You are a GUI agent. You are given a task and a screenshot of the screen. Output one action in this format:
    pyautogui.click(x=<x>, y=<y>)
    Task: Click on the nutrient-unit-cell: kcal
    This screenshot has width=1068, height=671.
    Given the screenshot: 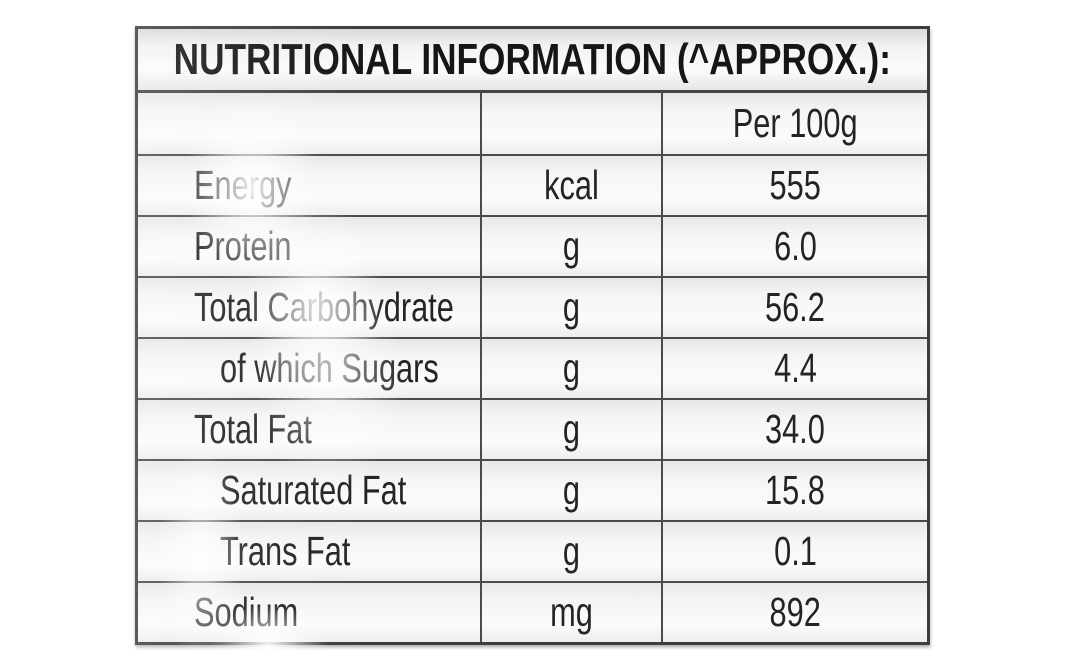 What is the action you would take?
    pyautogui.click(x=572, y=185)
    